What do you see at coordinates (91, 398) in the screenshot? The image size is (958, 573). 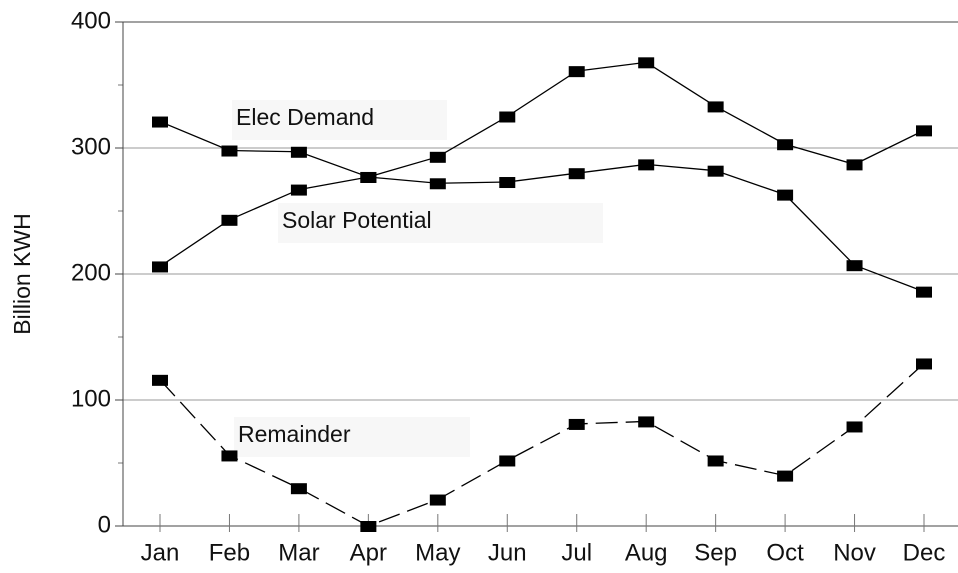 I see `y-tick-label: 100` at bounding box center [91, 398].